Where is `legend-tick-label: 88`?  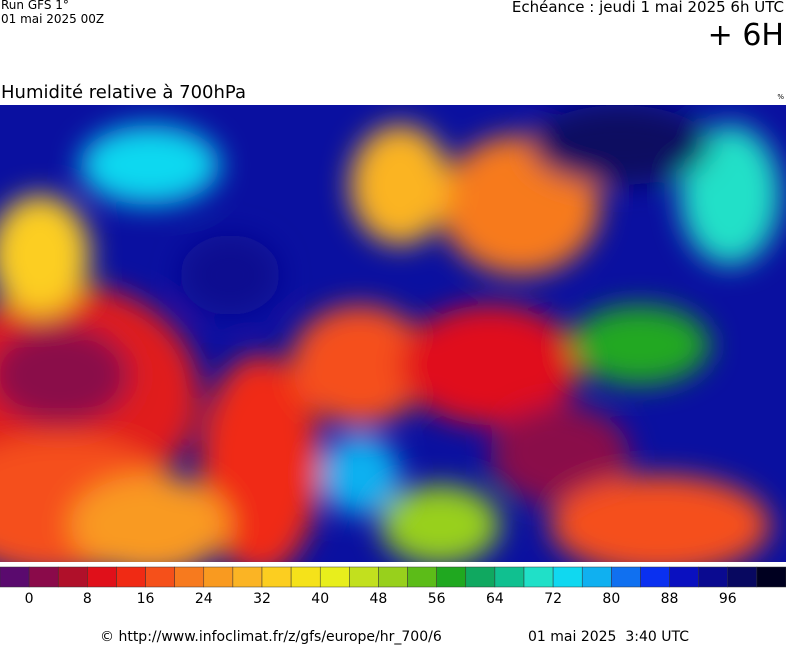
legend-tick-label: 88 is located at coordinates (670, 598).